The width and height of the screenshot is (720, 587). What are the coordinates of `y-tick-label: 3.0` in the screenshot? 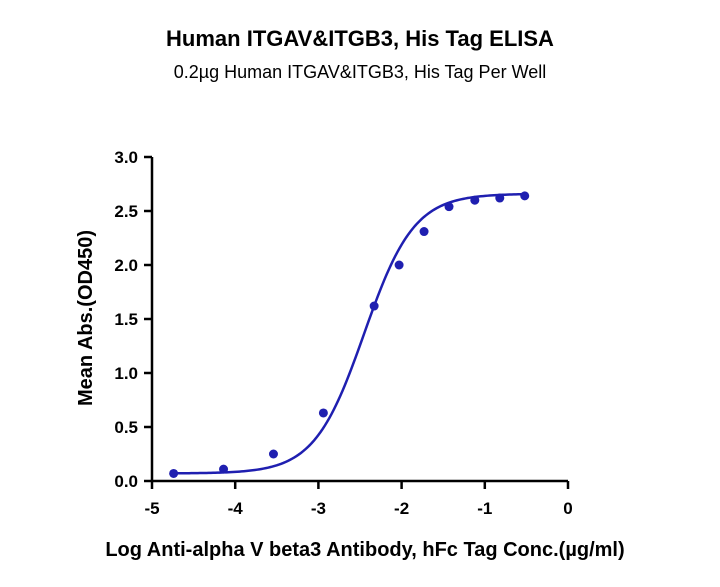 It's located at (126, 157).